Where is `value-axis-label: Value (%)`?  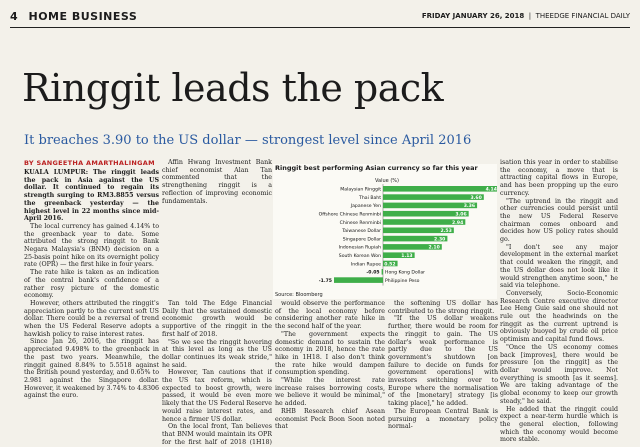 value-axis-label: Value (%) is located at coordinates (387, 181).